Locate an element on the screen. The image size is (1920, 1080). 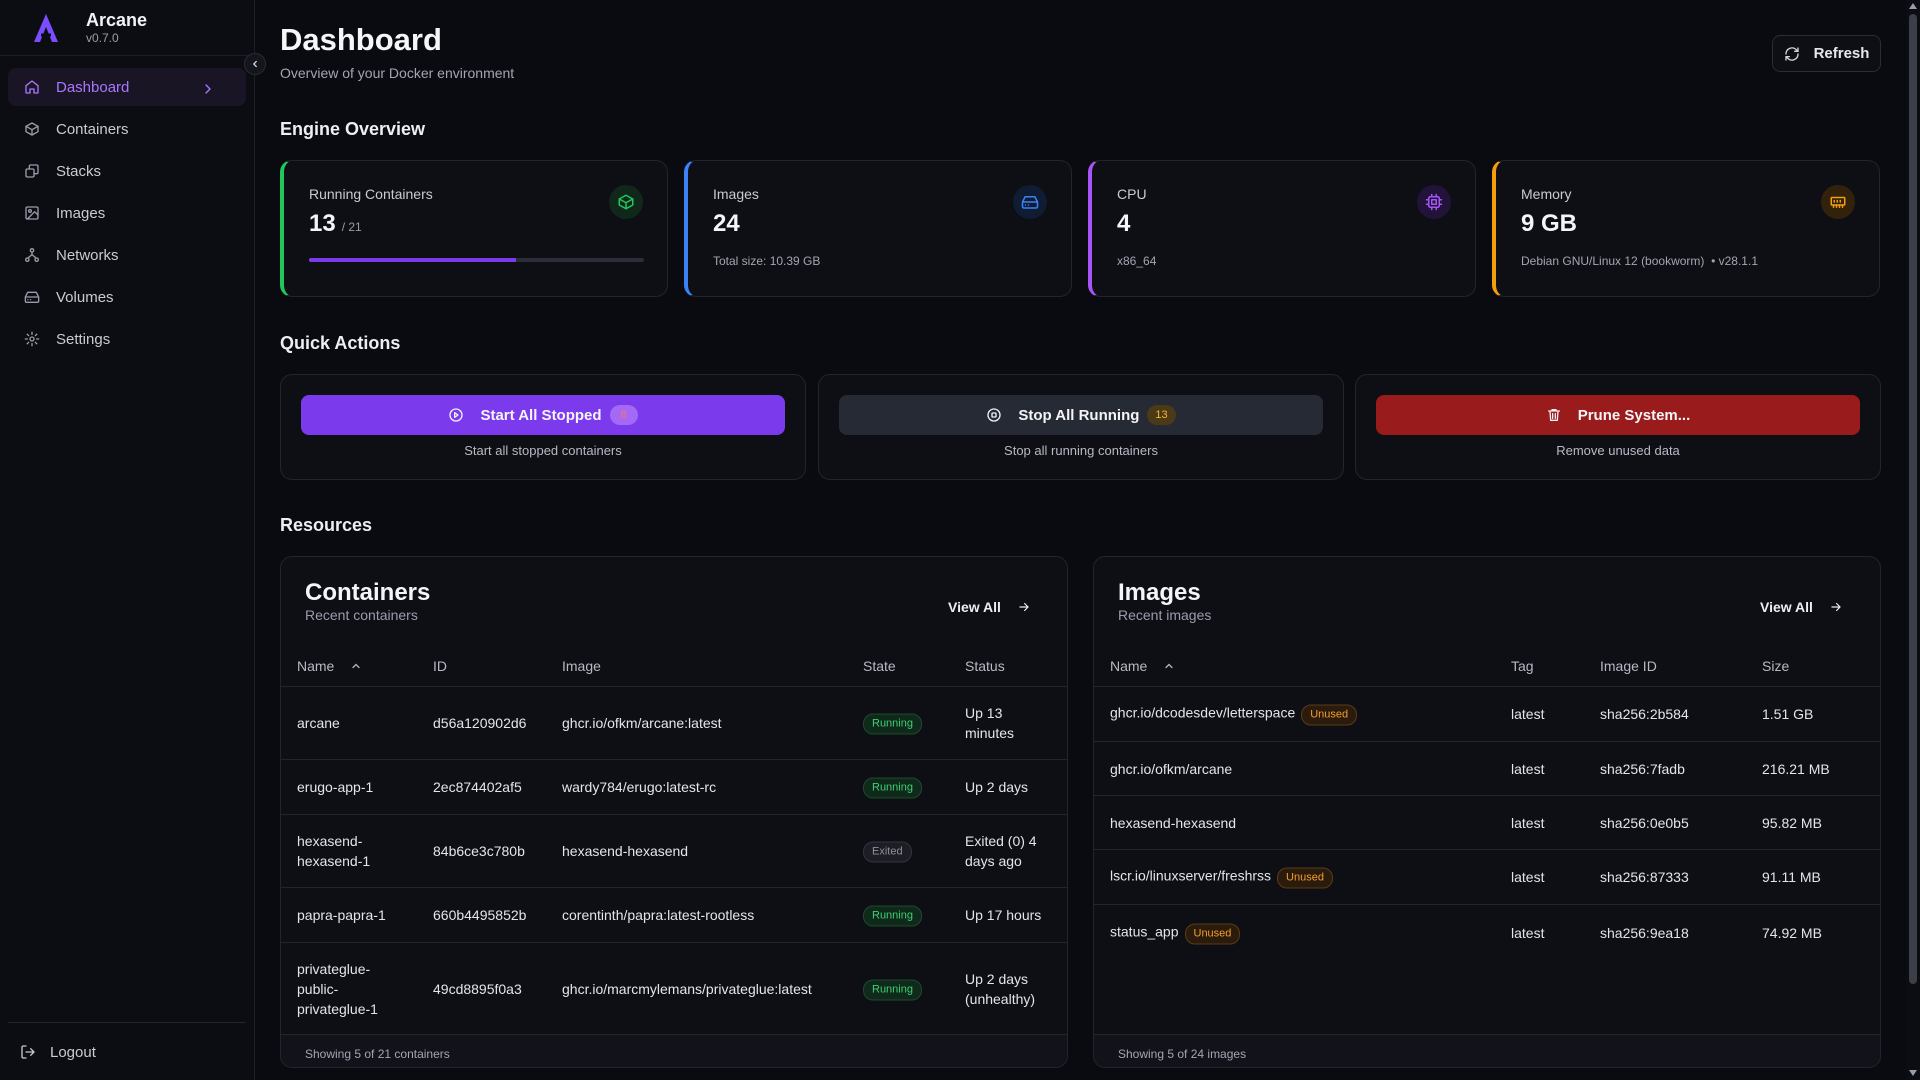
container-status: Up 13 minutes is located at coordinates (990, 723).